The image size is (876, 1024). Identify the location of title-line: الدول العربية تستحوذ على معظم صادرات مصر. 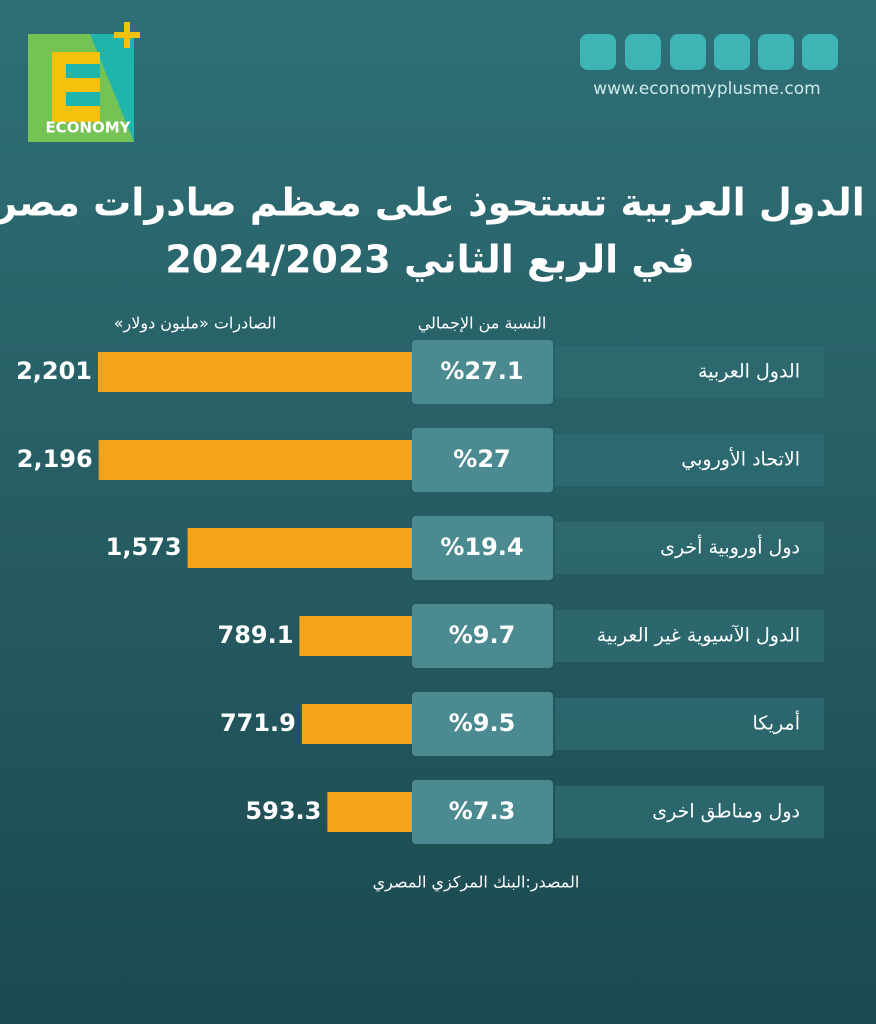
(432, 203).